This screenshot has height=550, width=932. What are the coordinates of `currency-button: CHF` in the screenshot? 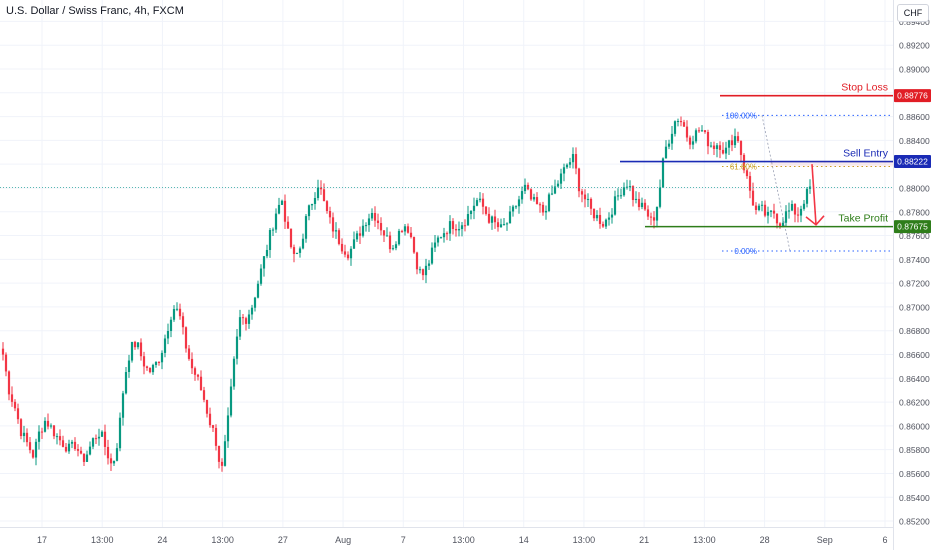 It's located at (913, 13).